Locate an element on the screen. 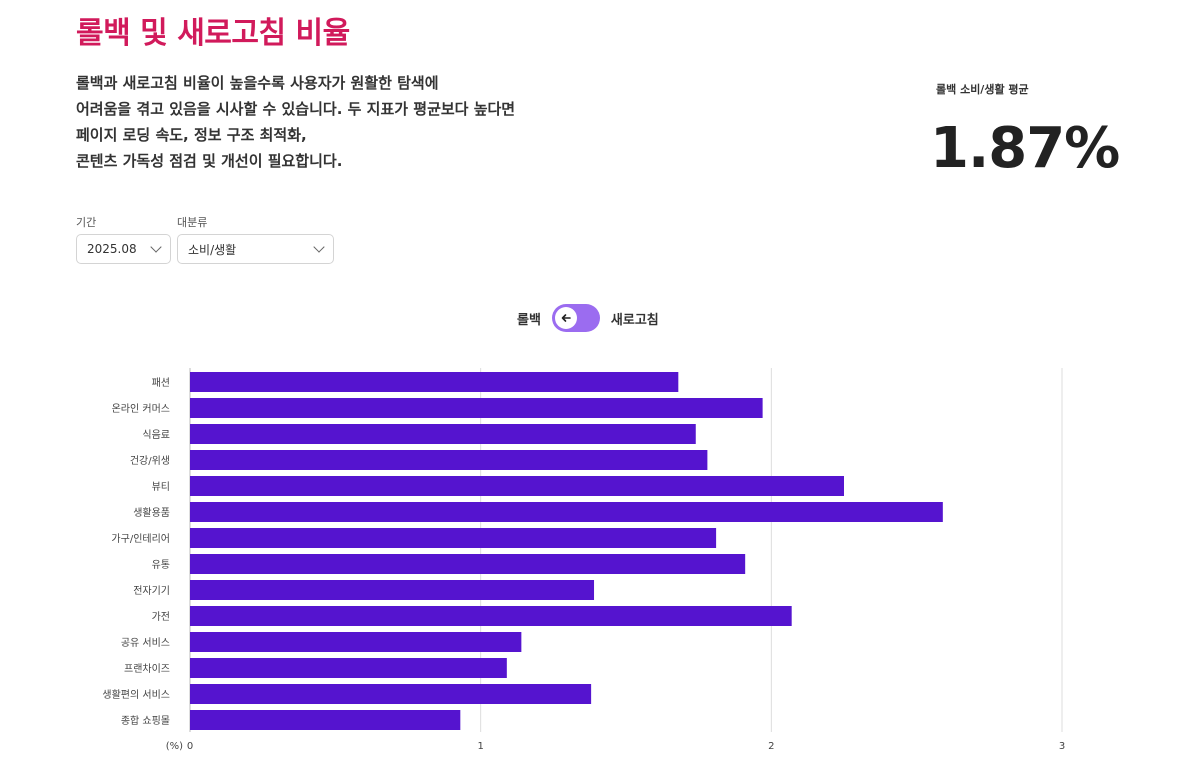 The image size is (1200, 783). x-tick-label: 3 is located at coordinates (1062, 746).